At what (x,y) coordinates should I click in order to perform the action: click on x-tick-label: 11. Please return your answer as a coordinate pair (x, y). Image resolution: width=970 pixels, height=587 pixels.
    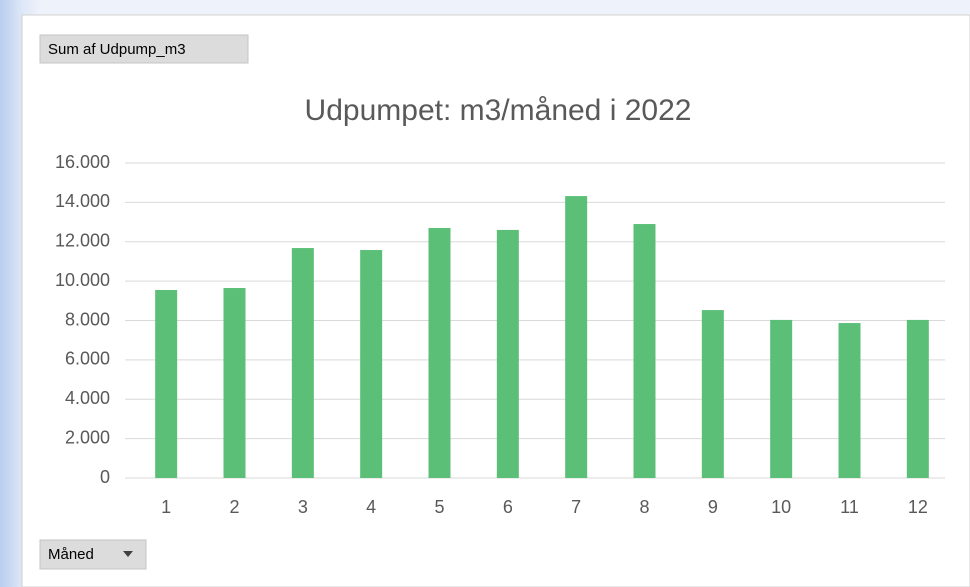
    Looking at the image, I should click on (849, 507).